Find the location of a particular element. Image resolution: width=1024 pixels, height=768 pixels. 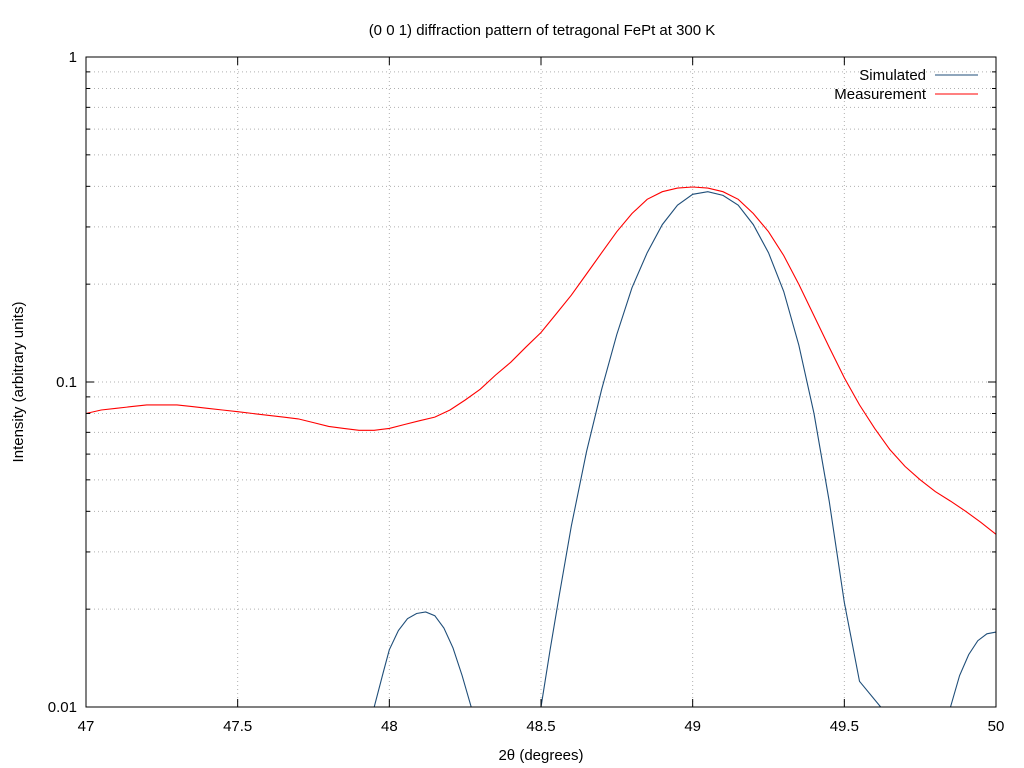

x-tick-label: 47.5 is located at coordinates (237, 726).